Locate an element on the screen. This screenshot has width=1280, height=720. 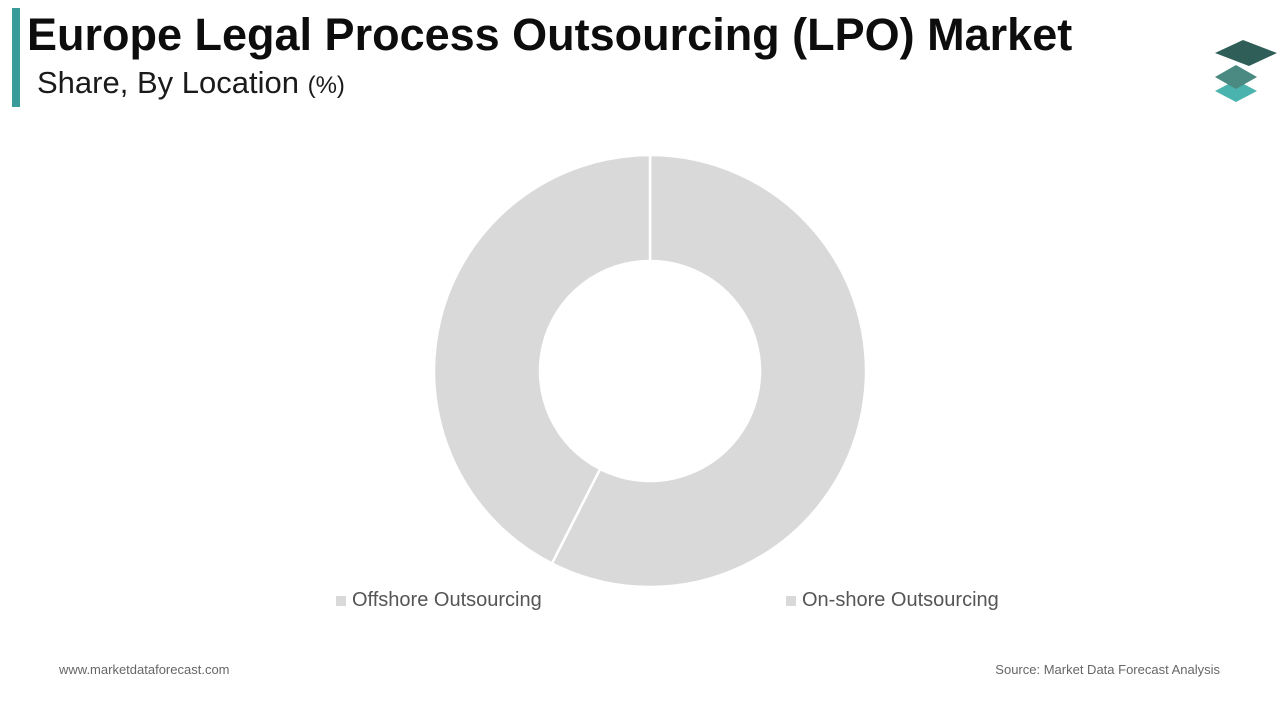
stacked-layers-icon is located at coordinates (1246, 71).